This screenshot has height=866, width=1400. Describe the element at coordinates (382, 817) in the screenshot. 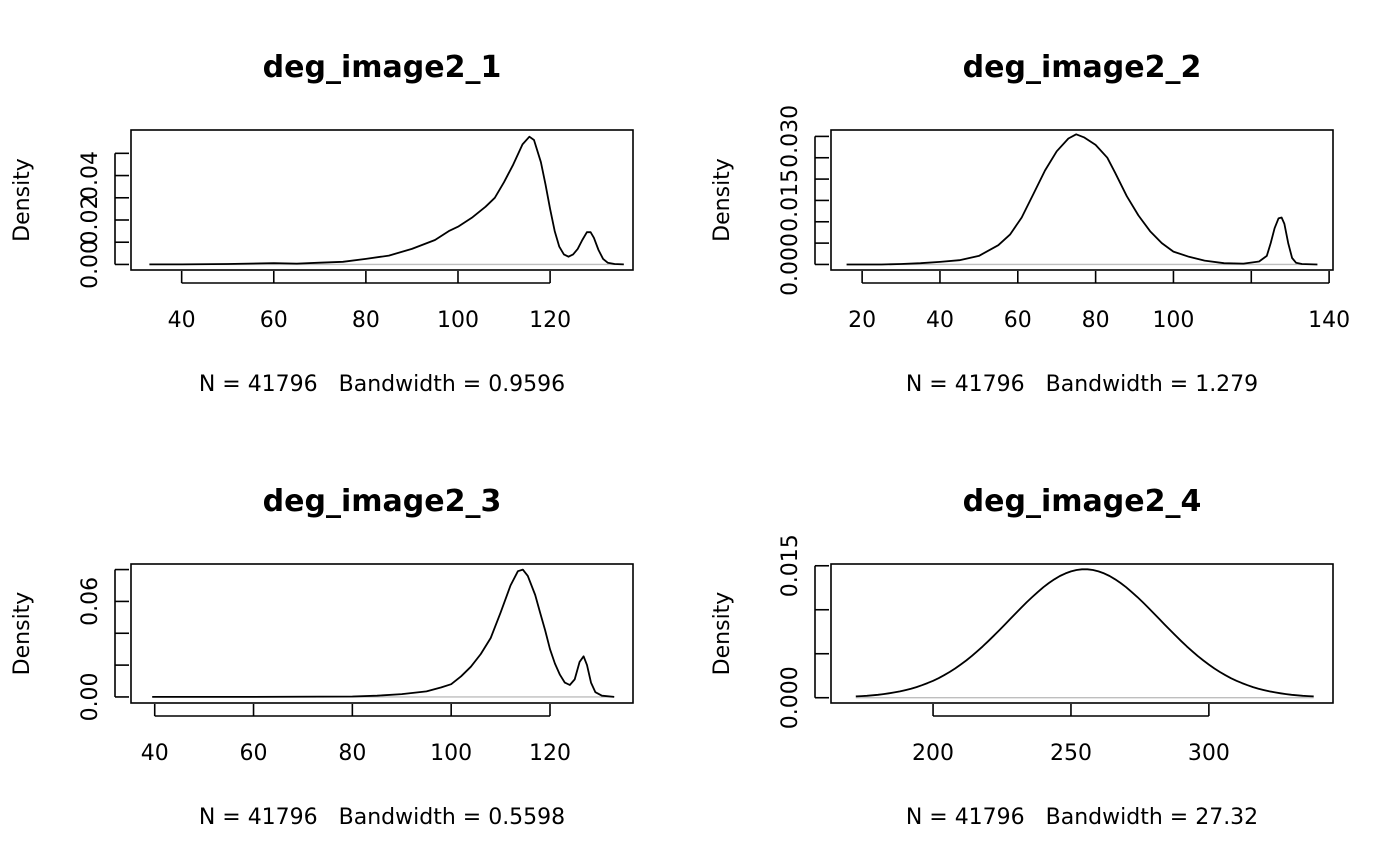

I see `x-axis-label: N = 41796 Bandwidth = 0.5598` at that location.